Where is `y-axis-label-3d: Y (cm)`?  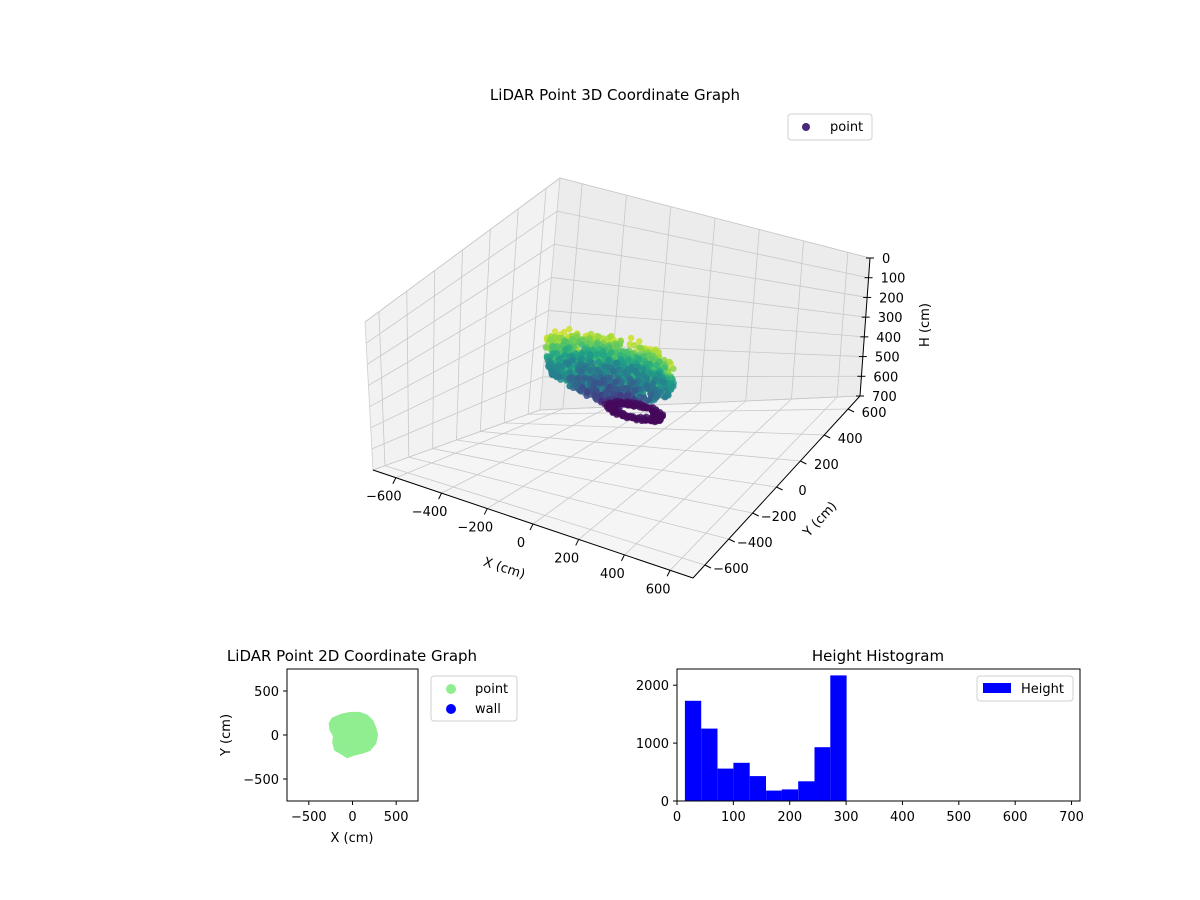
y-axis-label-3d: Y (cm) is located at coordinates (820, 520).